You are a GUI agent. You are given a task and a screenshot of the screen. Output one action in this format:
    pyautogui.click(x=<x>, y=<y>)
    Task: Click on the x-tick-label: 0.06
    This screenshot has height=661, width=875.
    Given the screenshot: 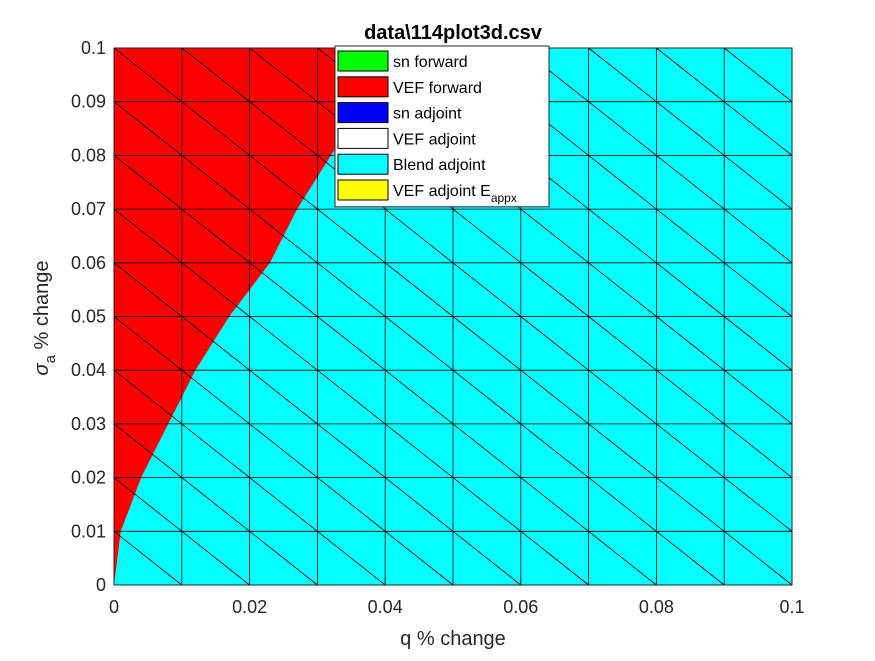 What is the action you would take?
    pyautogui.click(x=520, y=607)
    